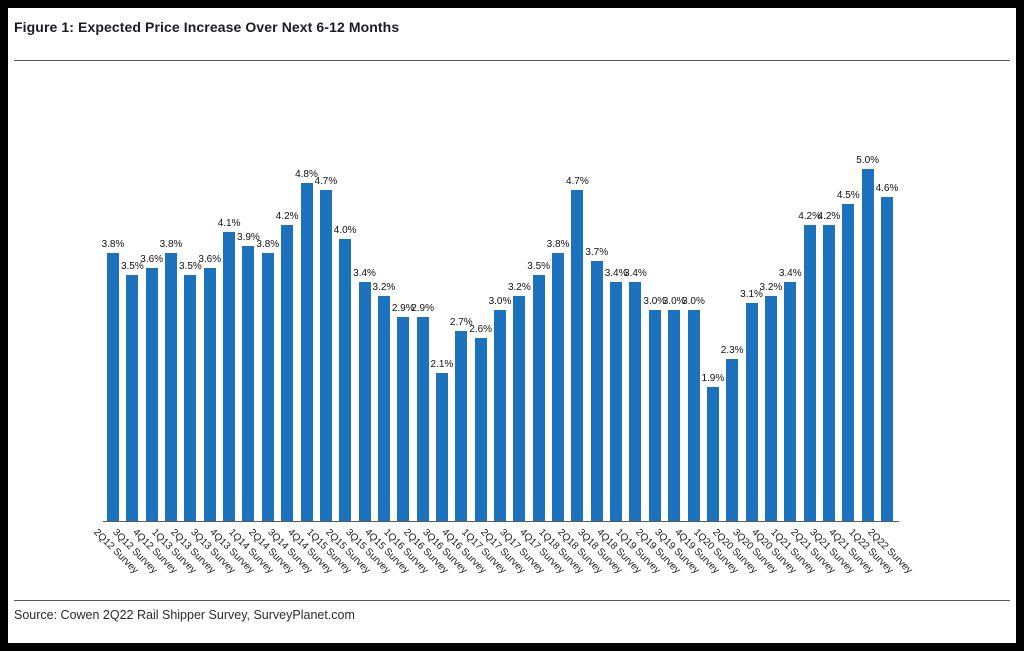 This screenshot has height=651, width=1024. What do you see at coordinates (306, 174) in the screenshot?
I see `bar-value-label: 4.8%` at bounding box center [306, 174].